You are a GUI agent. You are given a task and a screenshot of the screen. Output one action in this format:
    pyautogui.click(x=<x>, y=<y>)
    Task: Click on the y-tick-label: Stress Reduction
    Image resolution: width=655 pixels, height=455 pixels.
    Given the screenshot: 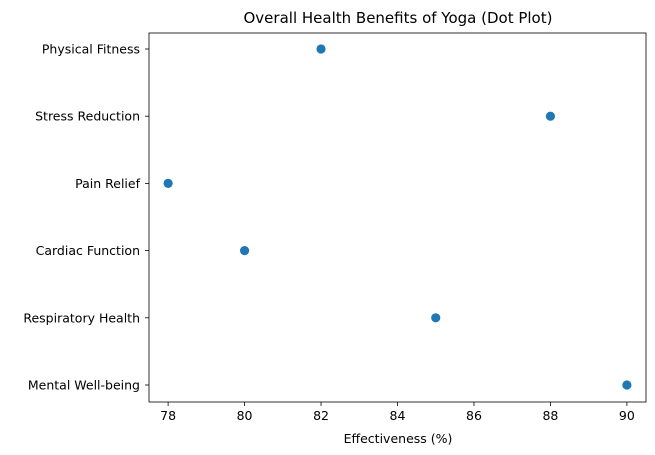 What is the action you would take?
    pyautogui.click(x=87, y=116)
    